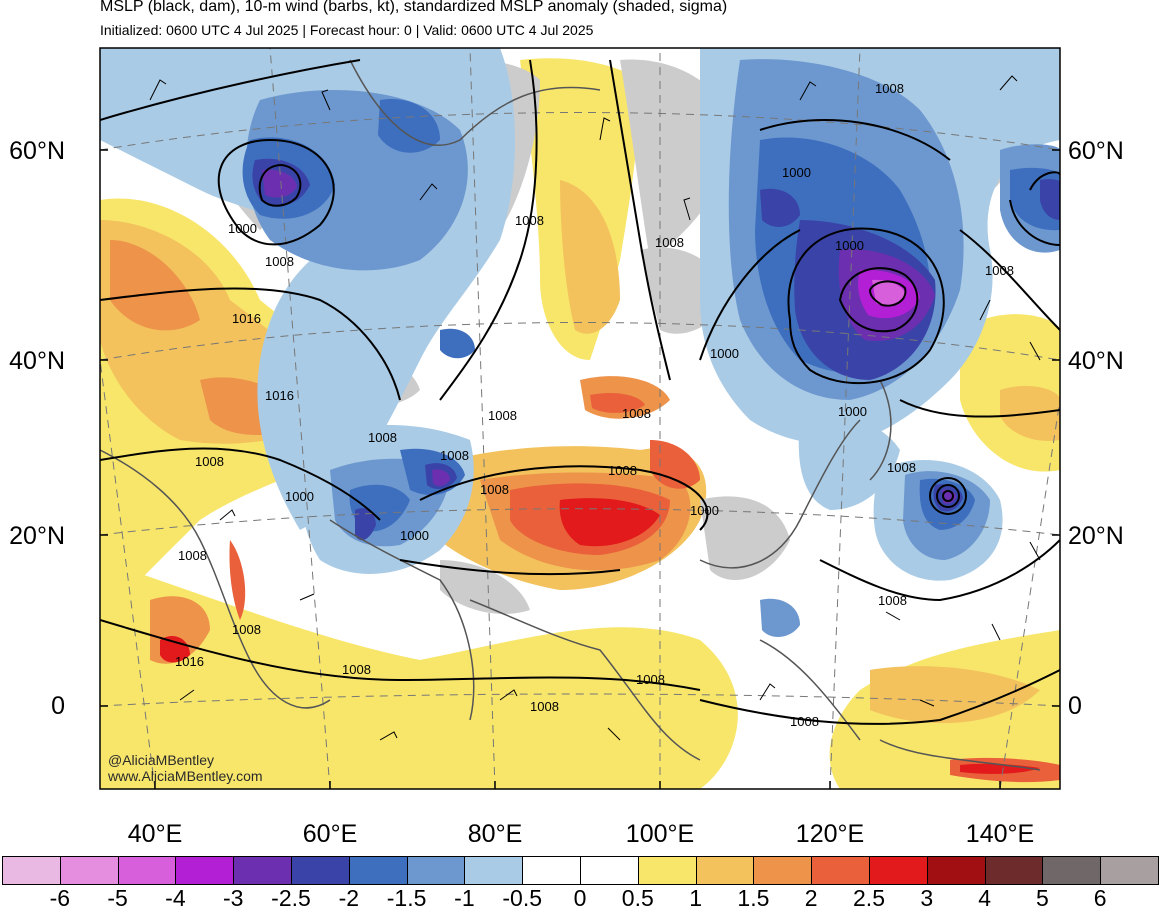 The height and width of the screenshot is (913, 1160). Describe the element at coordinates (753, 898) in the screenshot. I see `colorbar-label: 1.5` at that location.